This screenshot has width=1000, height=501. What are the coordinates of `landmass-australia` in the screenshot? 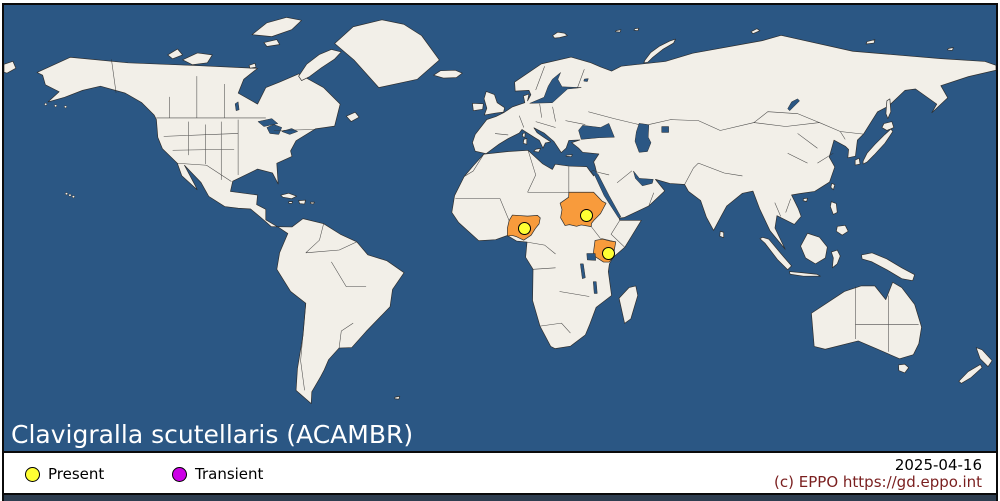 It's located at (866, 320).